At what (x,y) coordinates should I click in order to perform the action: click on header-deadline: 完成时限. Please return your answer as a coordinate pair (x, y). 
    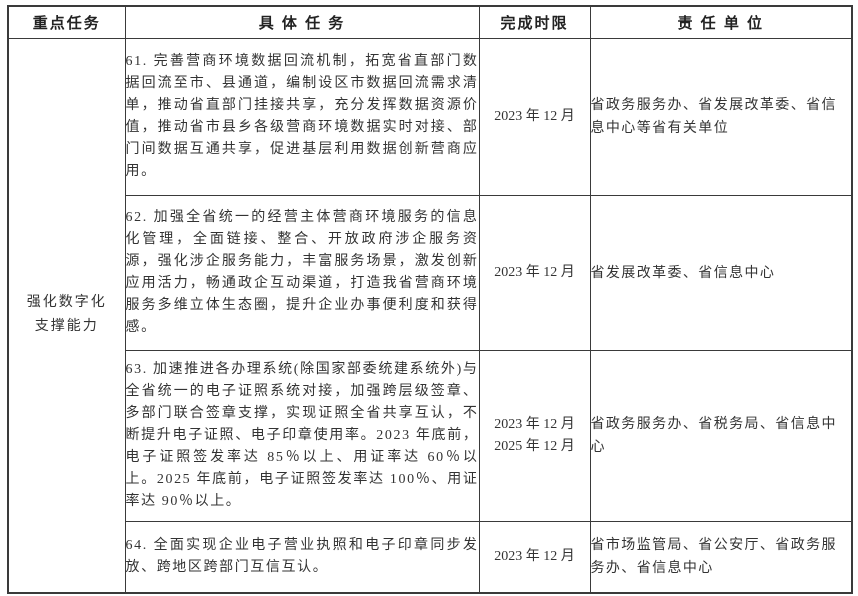
    Looking at the image, I should click on (534, 22).